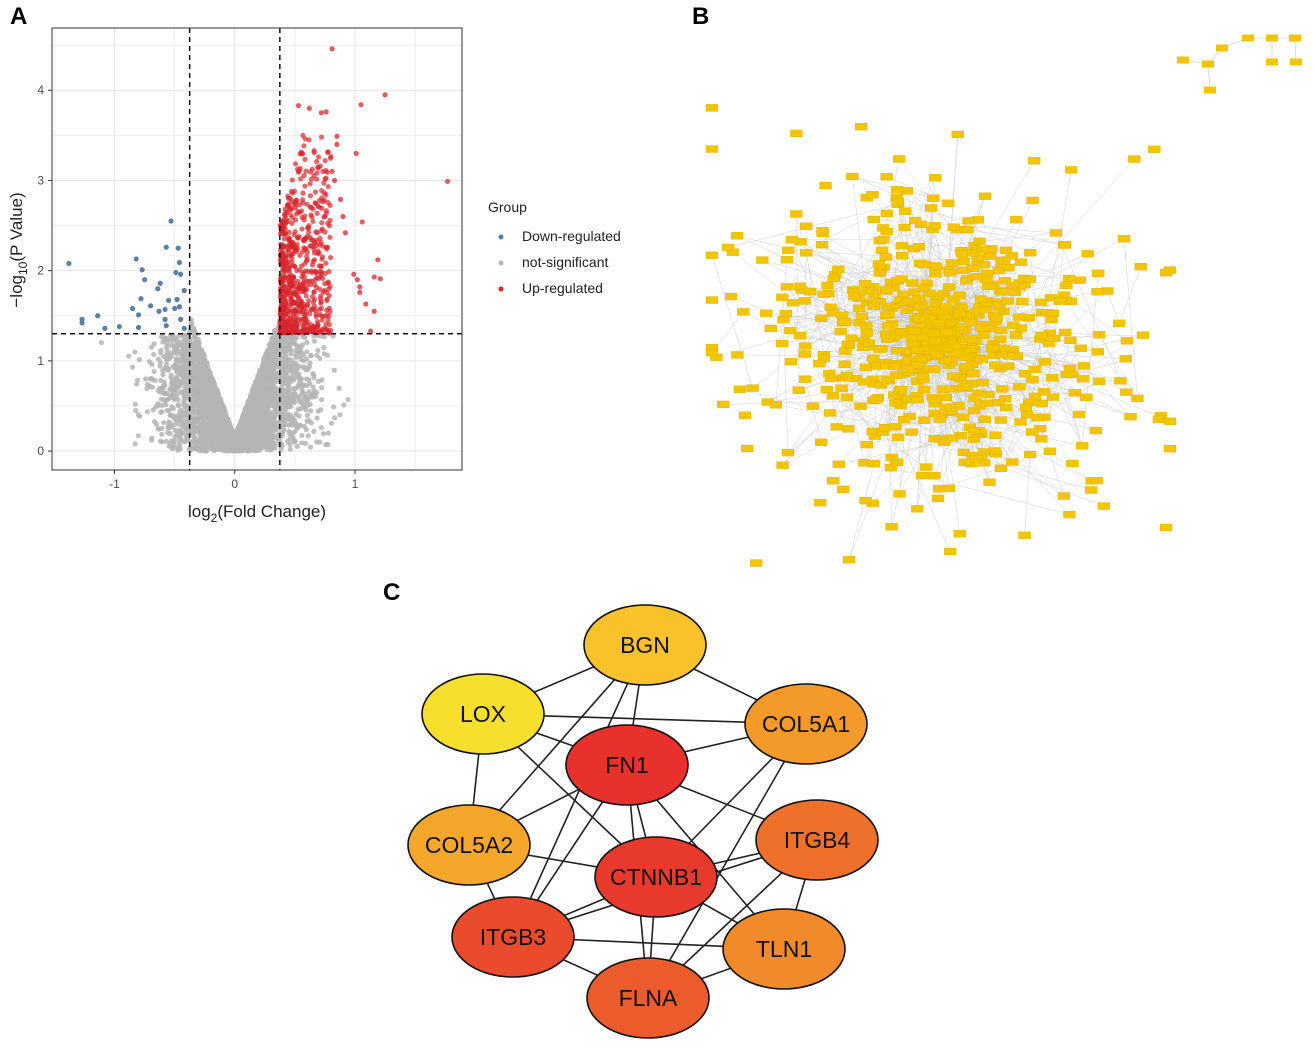 This screenshot has height=1056, width=1313. Describe the element at coordinates (700, 16) in the screenshot. I see `panel-label-b: B` at that location.